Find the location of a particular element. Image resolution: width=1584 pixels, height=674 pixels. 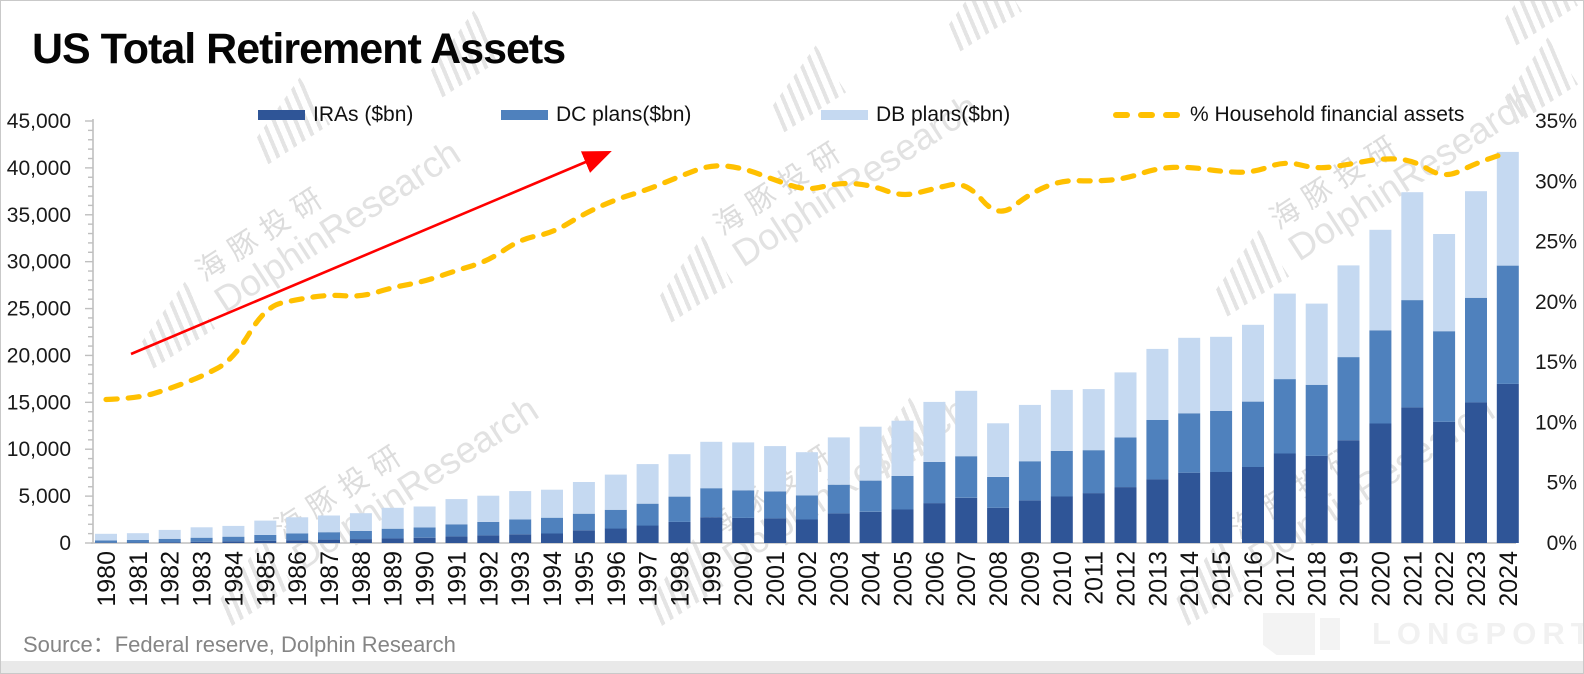

legend-item-db-plans: DB plans($bn) is located at coordinates (915, 115).